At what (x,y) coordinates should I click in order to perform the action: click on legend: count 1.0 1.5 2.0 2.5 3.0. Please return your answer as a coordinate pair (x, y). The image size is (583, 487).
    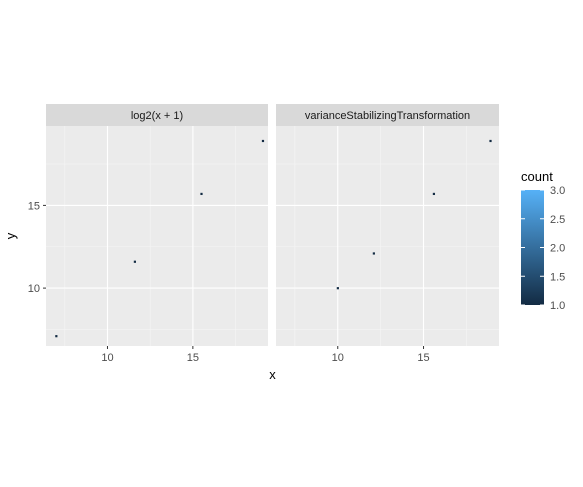
    Looking at the image, I should click on (543, 240).